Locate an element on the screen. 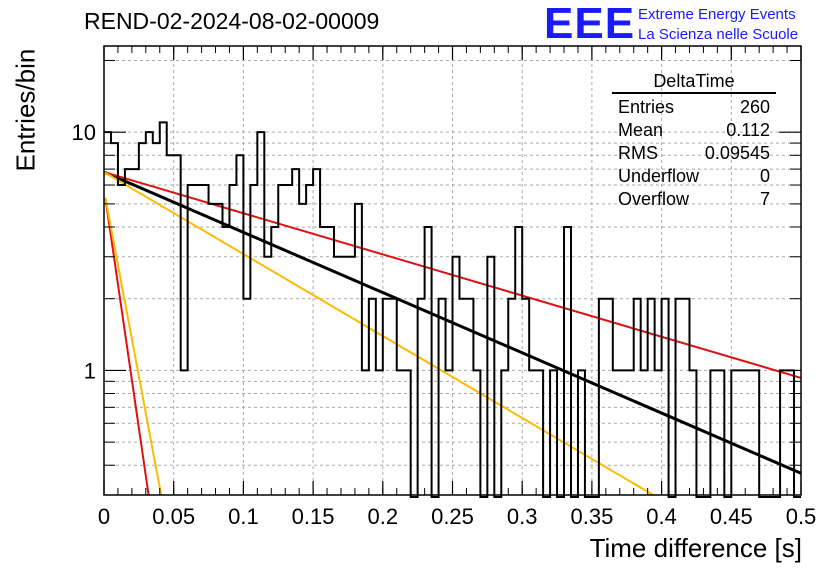  stats-value: 260 is located at coordinates (754, 107).